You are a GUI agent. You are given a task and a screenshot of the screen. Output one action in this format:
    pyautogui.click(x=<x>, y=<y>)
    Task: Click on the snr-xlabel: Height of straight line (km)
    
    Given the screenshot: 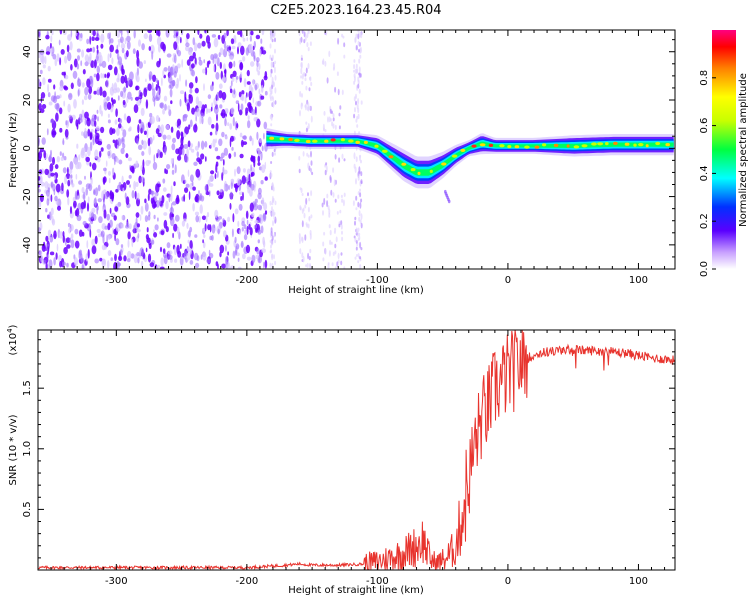 What is the action you would take?
    pyautogui.click(x=356, y=590)
    